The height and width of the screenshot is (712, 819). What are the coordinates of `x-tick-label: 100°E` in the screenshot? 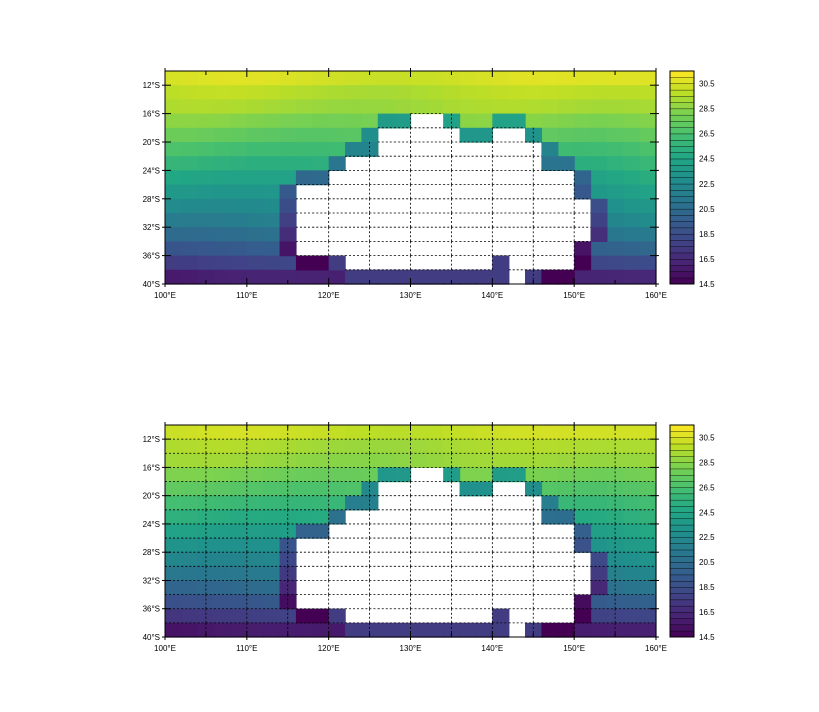 It's located at (165, 648).